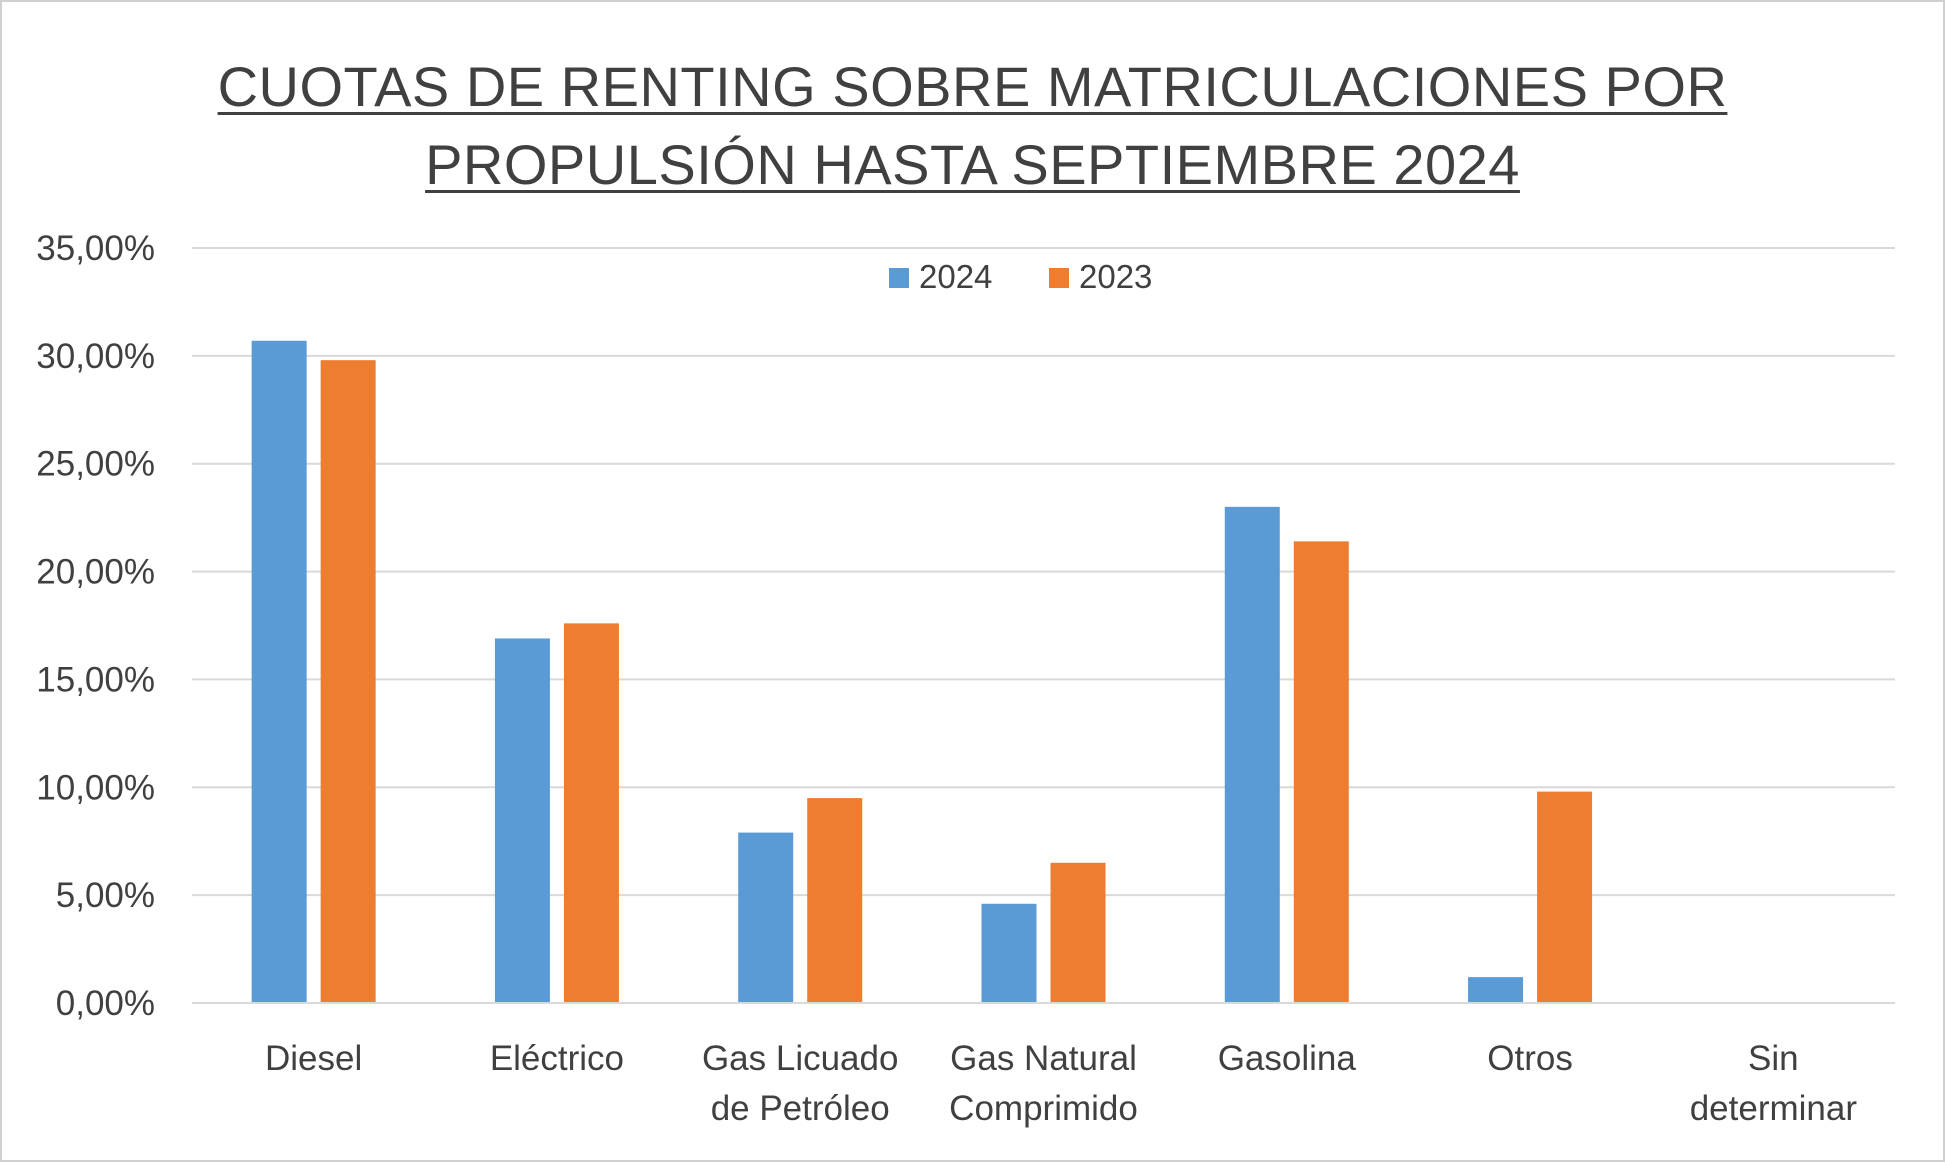 The image size is (1945, 1162). I want to click on y-tick-label: 15,00%, so click(95, 679).